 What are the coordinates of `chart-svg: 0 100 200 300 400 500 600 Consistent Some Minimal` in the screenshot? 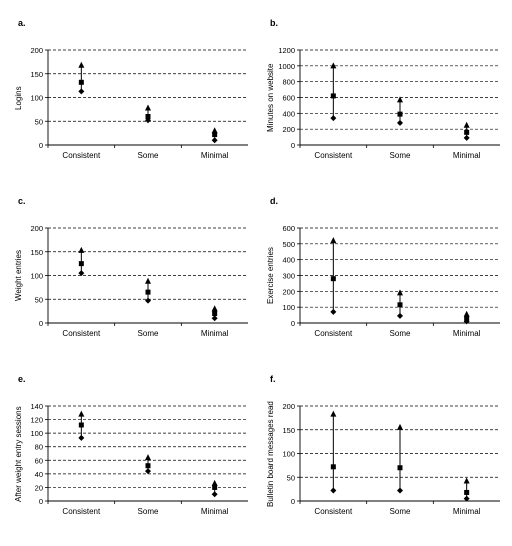 It's located at (391, 281).